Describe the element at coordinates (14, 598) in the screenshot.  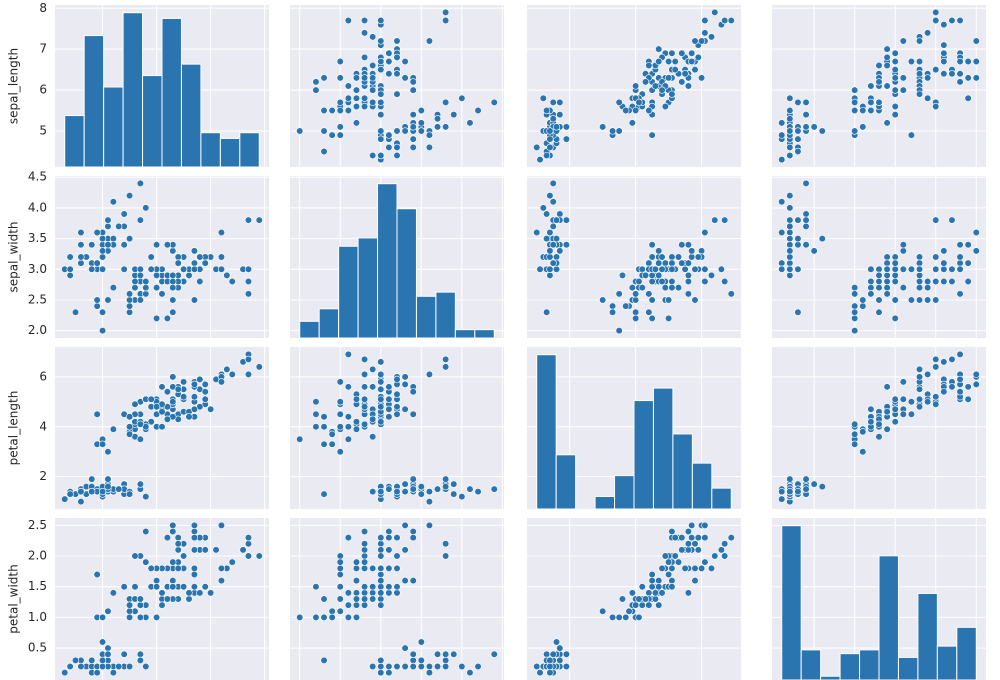
I see `y-axis-label: petal_width` at that location.